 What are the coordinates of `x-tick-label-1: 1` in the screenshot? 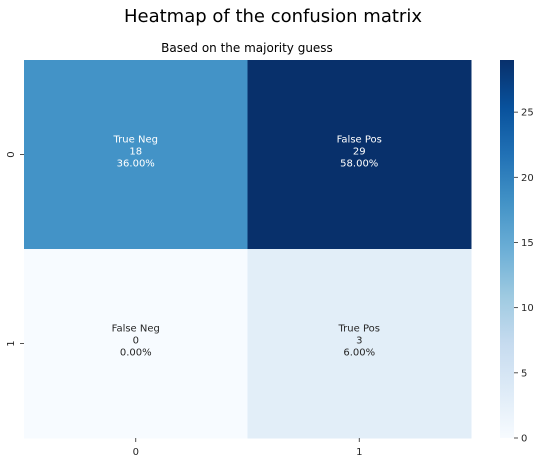 It's located at (359, 452).